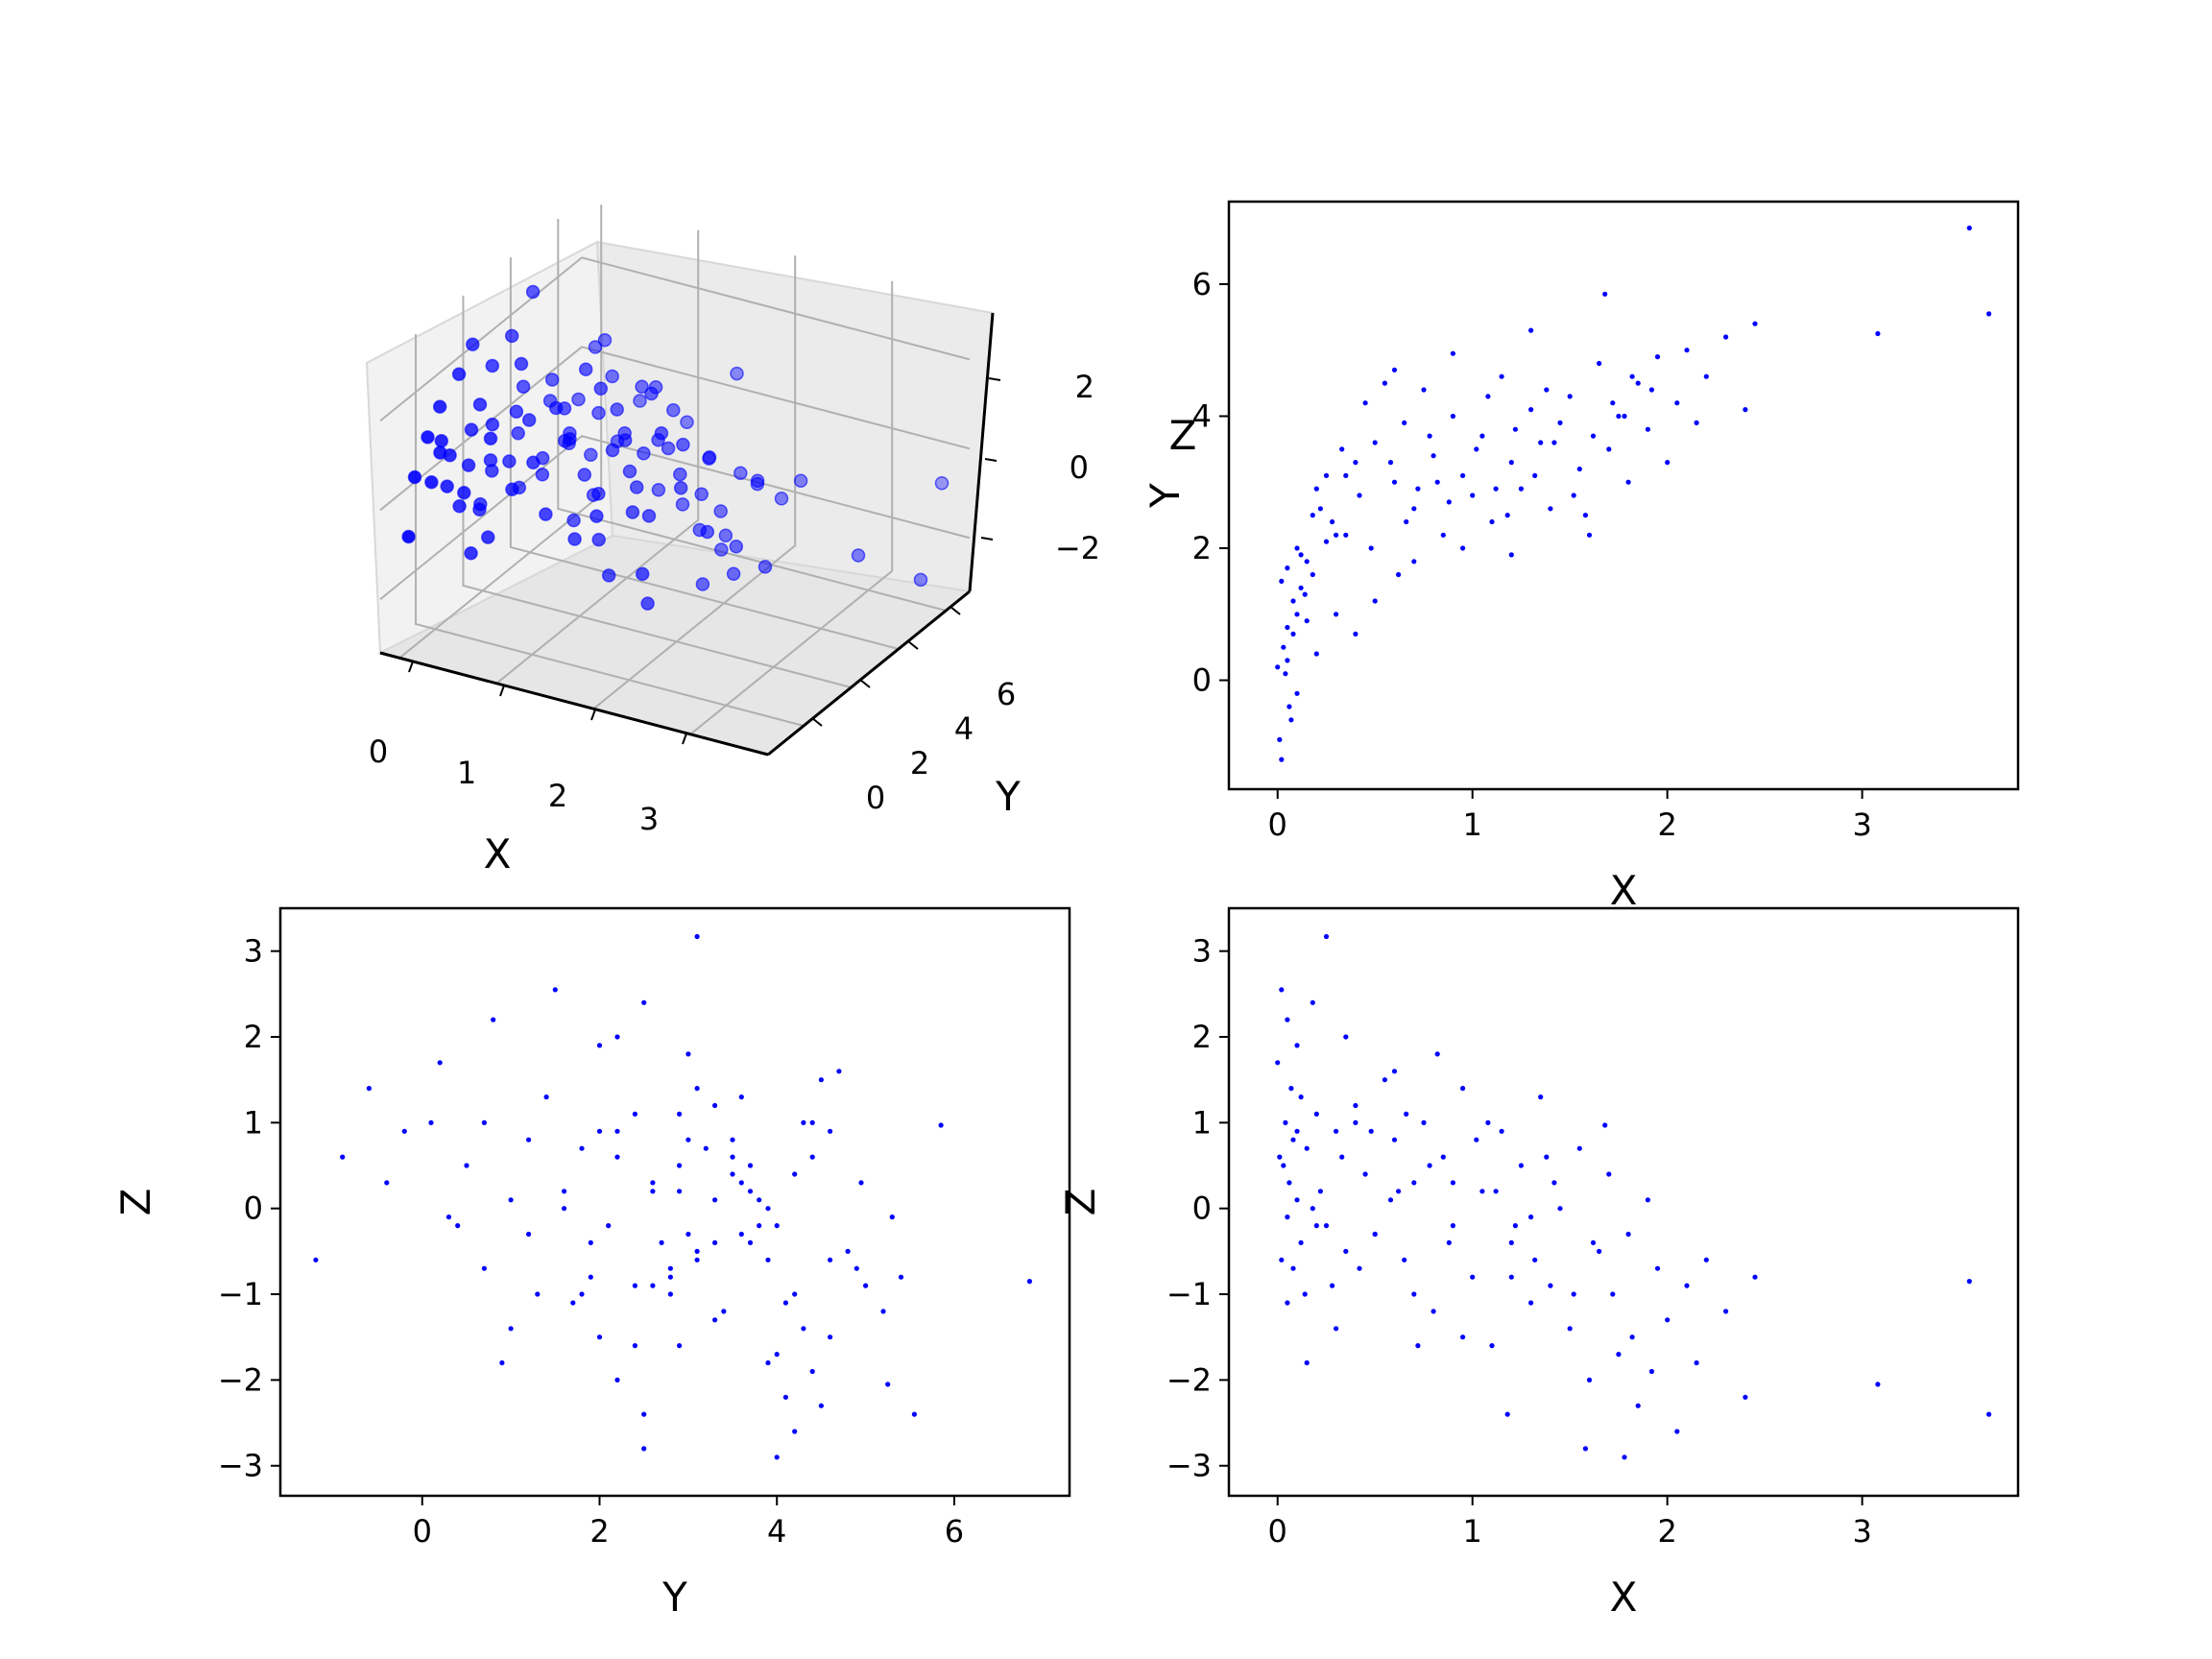 This screenshot has height=1659, width=2212. Describe the element at coordinates (1183, 435) in the screenshot. I see `z-axis-label-3d: Z` at that location.